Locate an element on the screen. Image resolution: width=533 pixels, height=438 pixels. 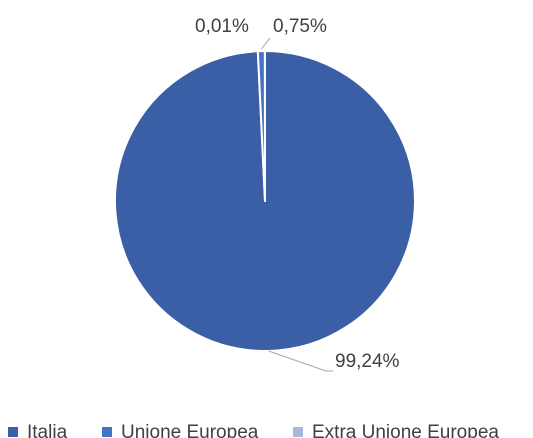
legend-swatch-italia is located at coordinates (13, 432).